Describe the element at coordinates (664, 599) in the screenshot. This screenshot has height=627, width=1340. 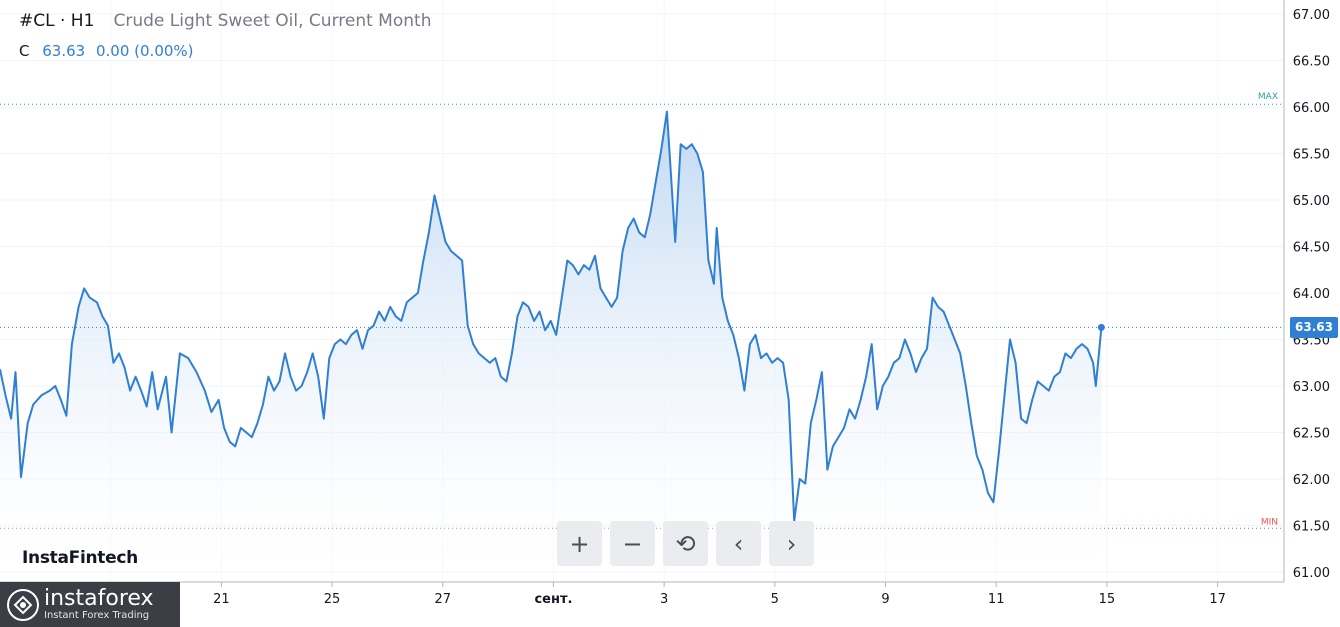
I see `x-tick-label: 3` at that location.